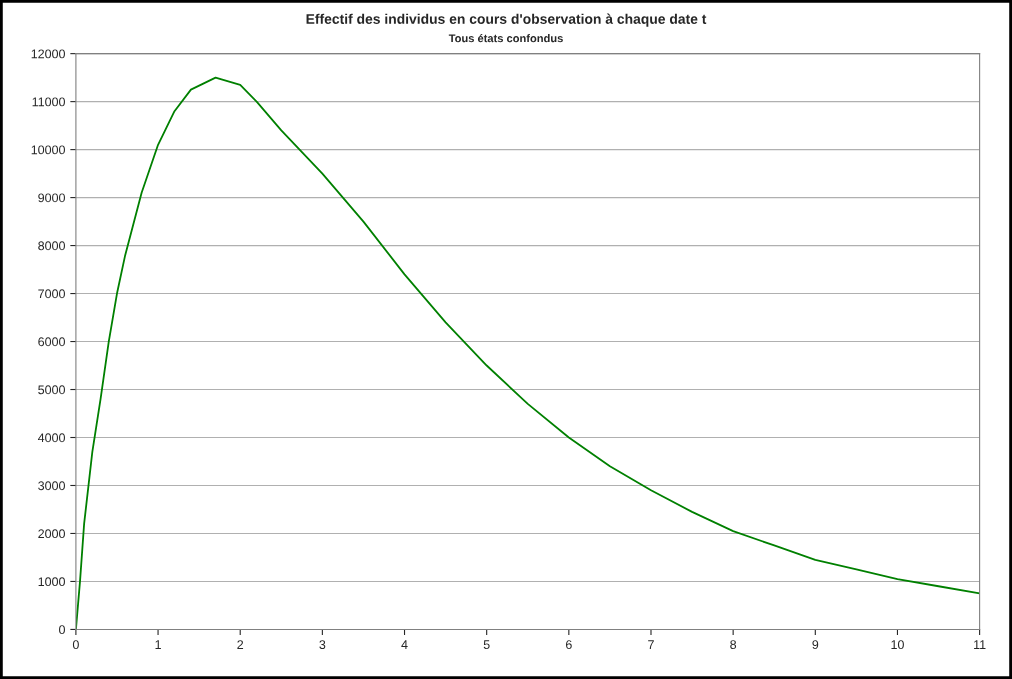 This screenshot has width=1012, height=679. What do you see at coordinates (404, 644) in the screenshot?
I see `x-tick-label: 4` at bounding box center [404, 644].